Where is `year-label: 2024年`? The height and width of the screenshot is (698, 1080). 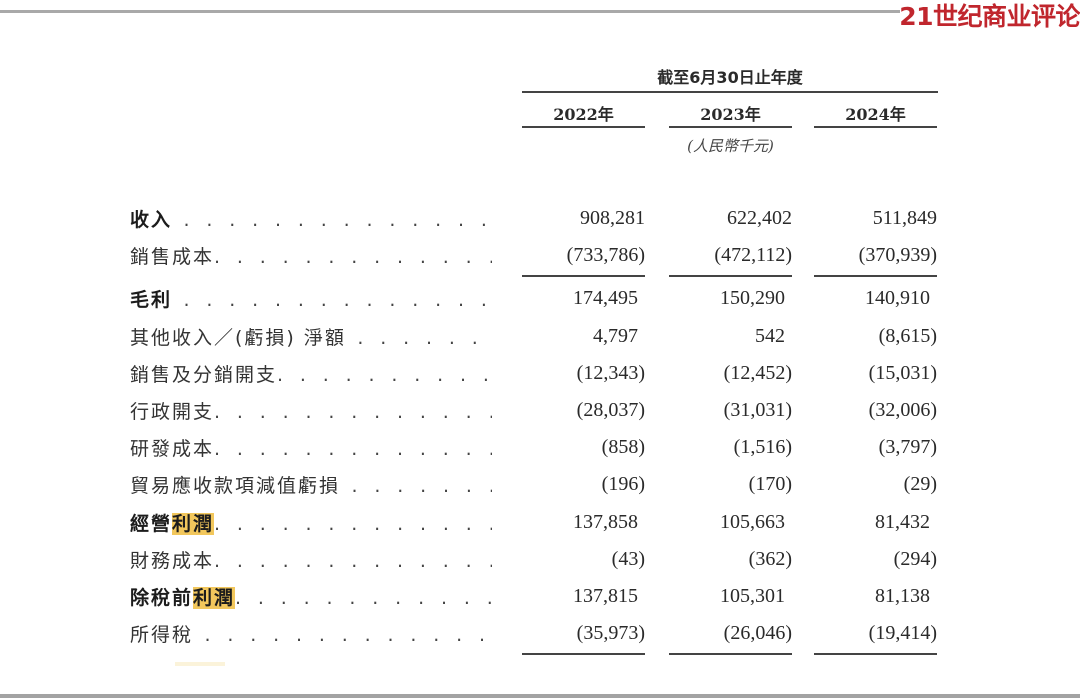
year-label: 2024年 is located at coordinates (875, 114).